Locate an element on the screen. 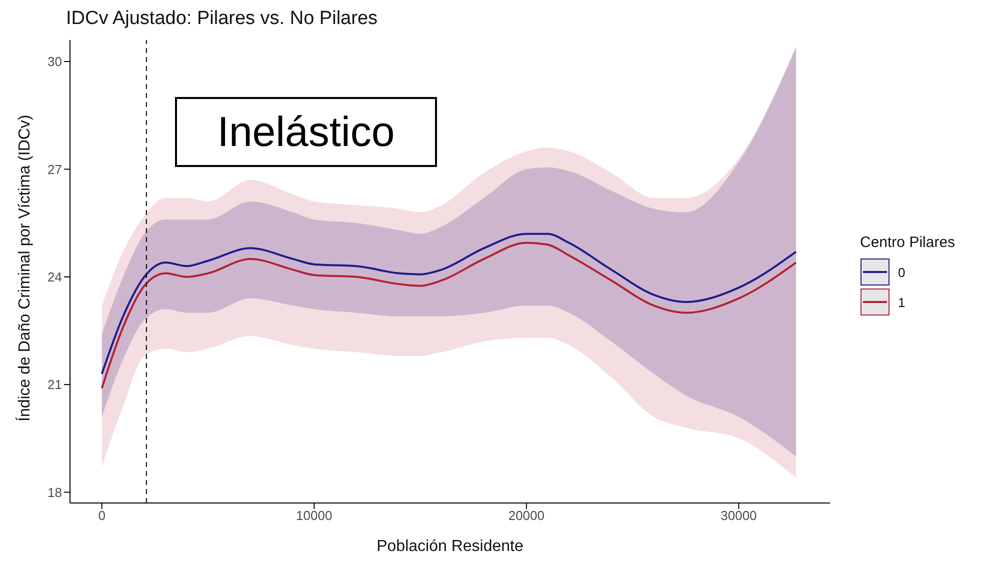  y-tick-label: 30 is located at coordinates (55, 62).